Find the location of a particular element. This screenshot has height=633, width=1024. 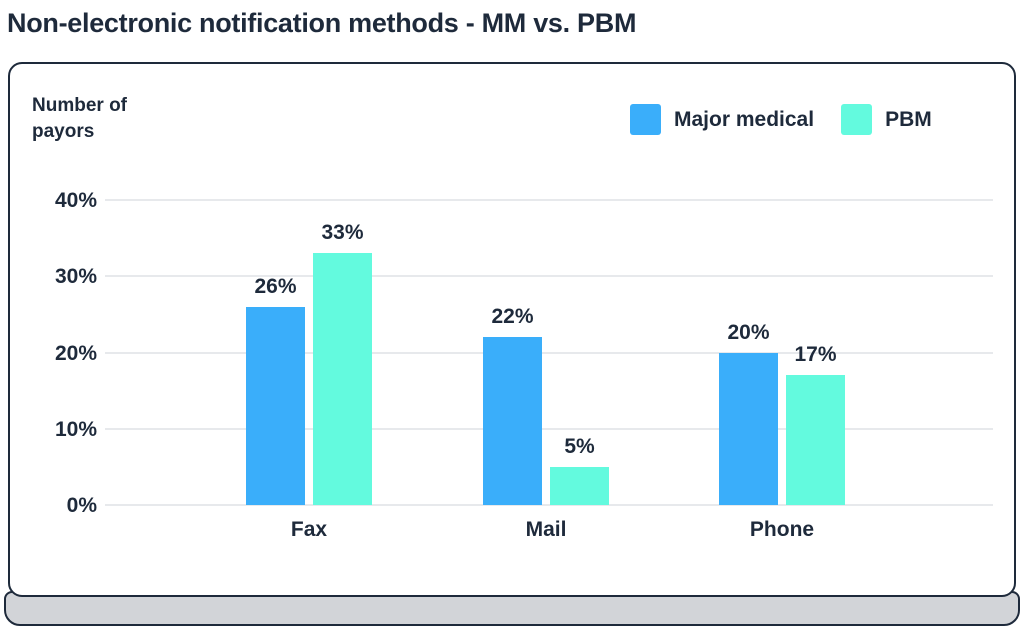

bar-major-medical-fax is located at coordinates (275, 405).